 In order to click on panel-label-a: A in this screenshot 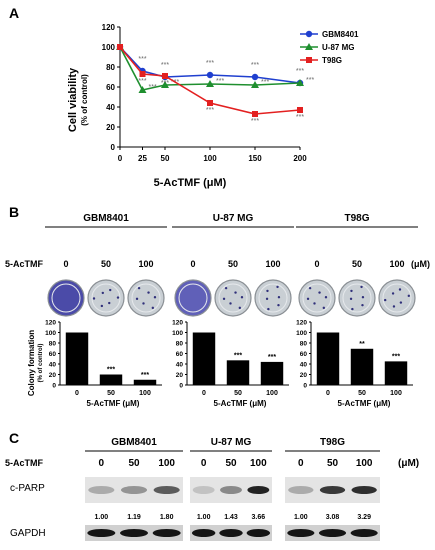, I will do `click(14, 13)`.